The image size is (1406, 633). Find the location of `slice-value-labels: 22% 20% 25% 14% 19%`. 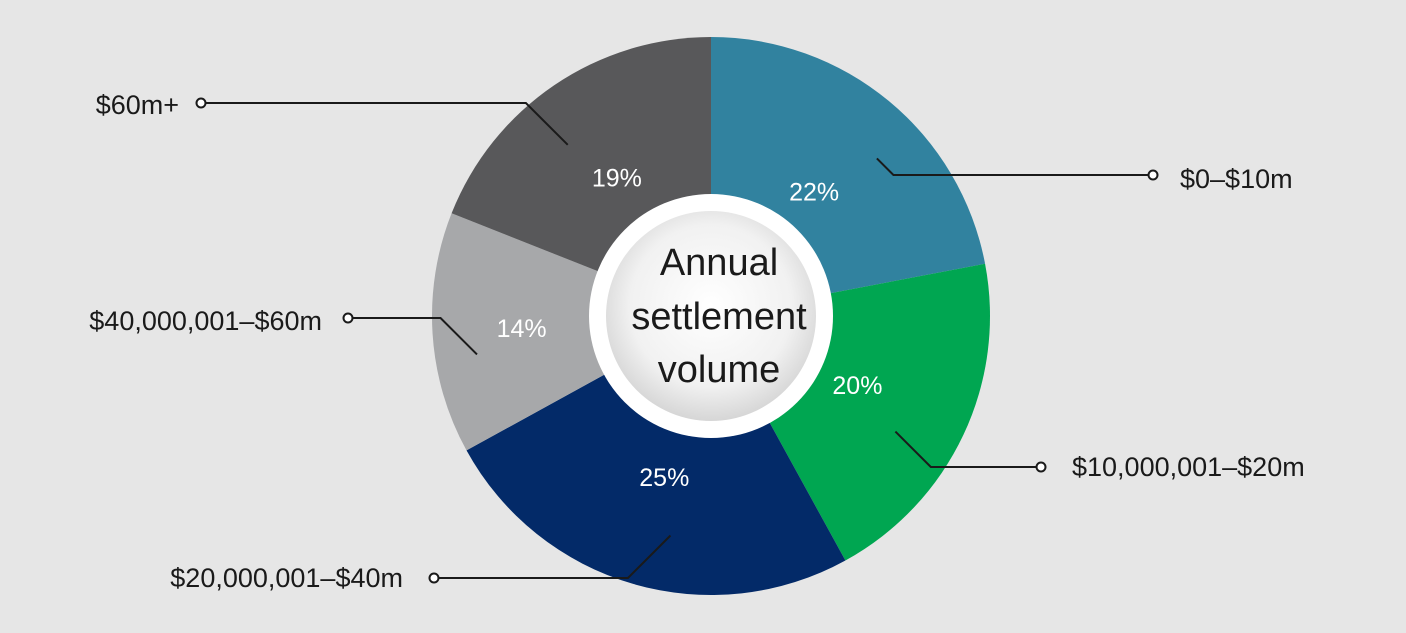

slice-value-labels: 22% 20% 25% 14% 19% is located at coordinates (690, 328).